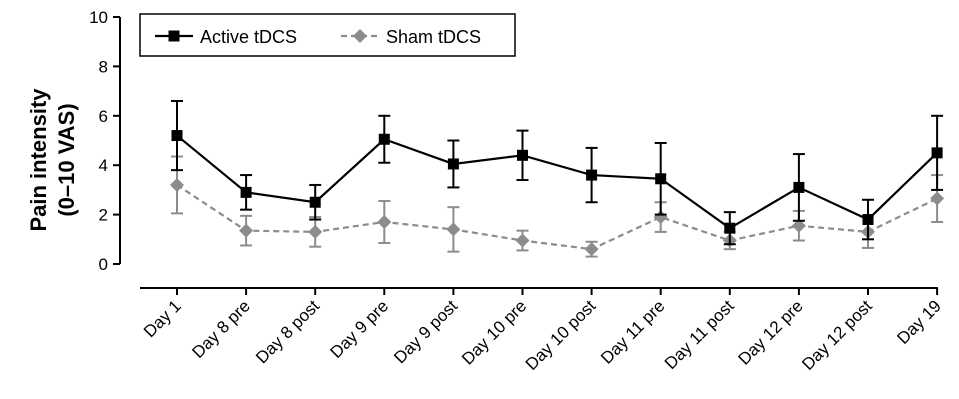  What do you see at coordinates (103, 215) in the screenshot?
I see `y-tick-label: 2` at bounding box center [103, 215].